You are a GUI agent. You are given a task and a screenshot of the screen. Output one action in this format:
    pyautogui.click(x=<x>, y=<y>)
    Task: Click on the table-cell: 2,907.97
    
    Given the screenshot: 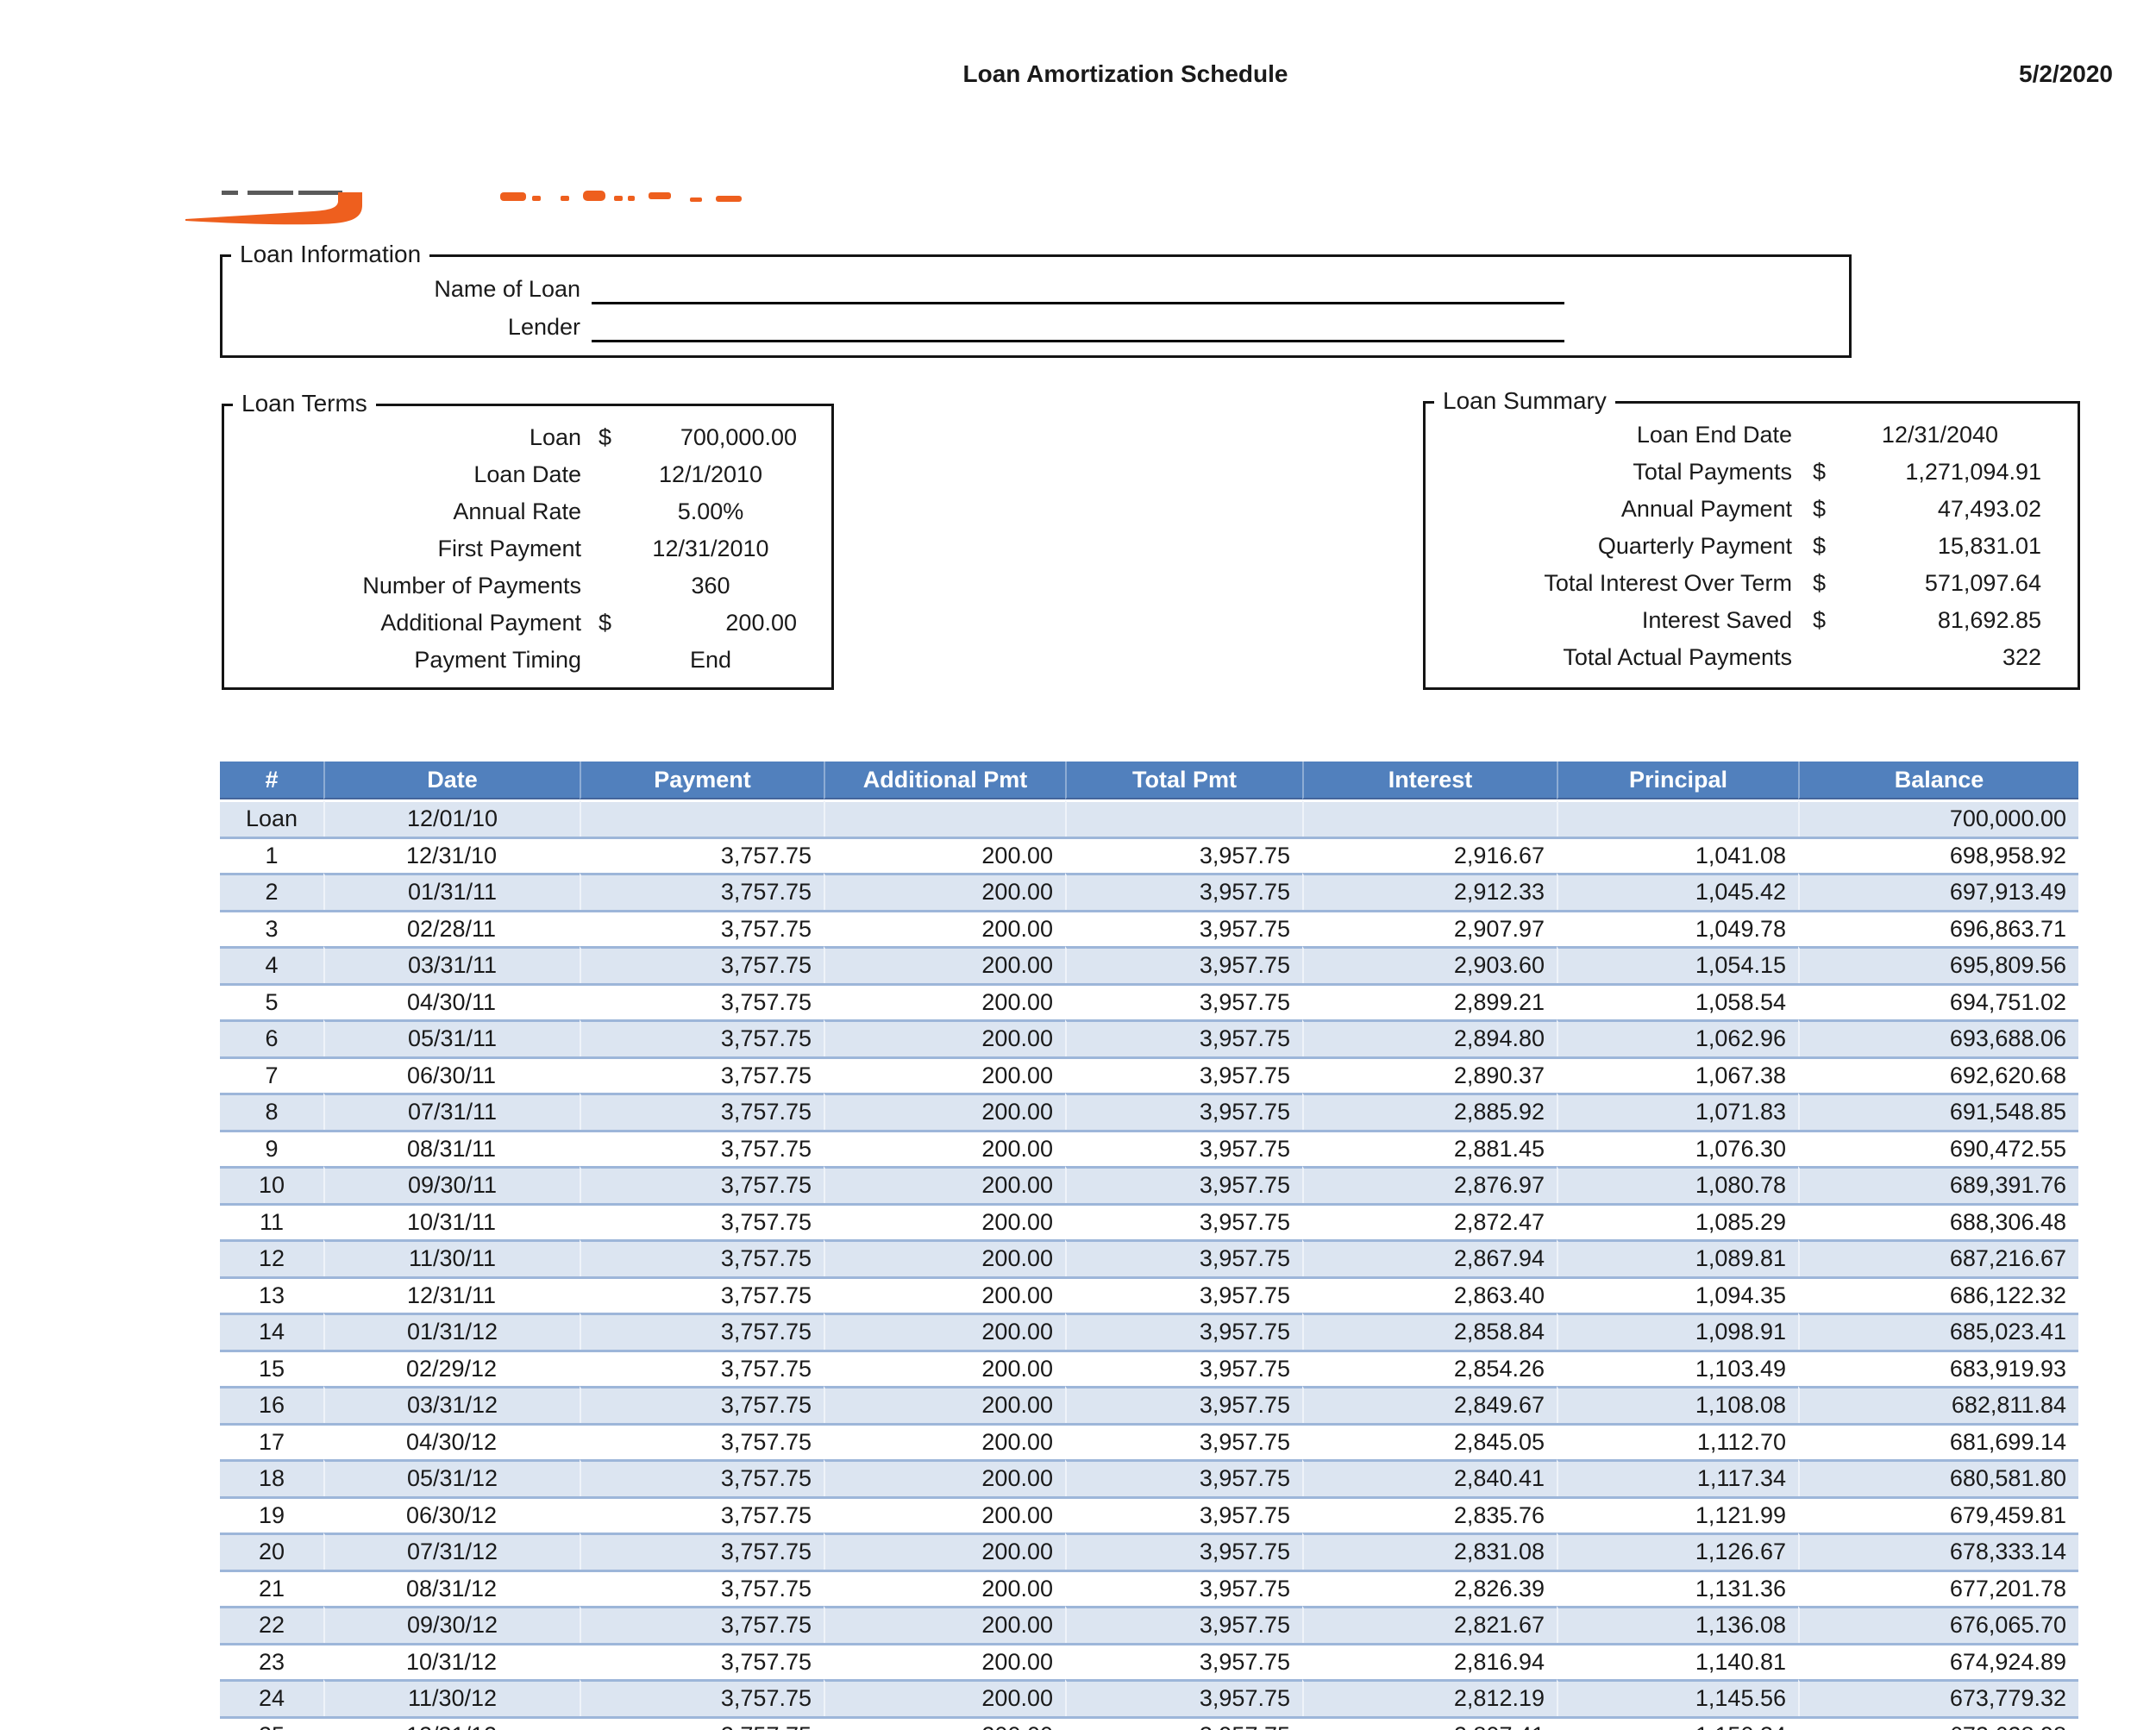 What is the action you would take?
    pyautogui.click(x=1429, y=928)
    